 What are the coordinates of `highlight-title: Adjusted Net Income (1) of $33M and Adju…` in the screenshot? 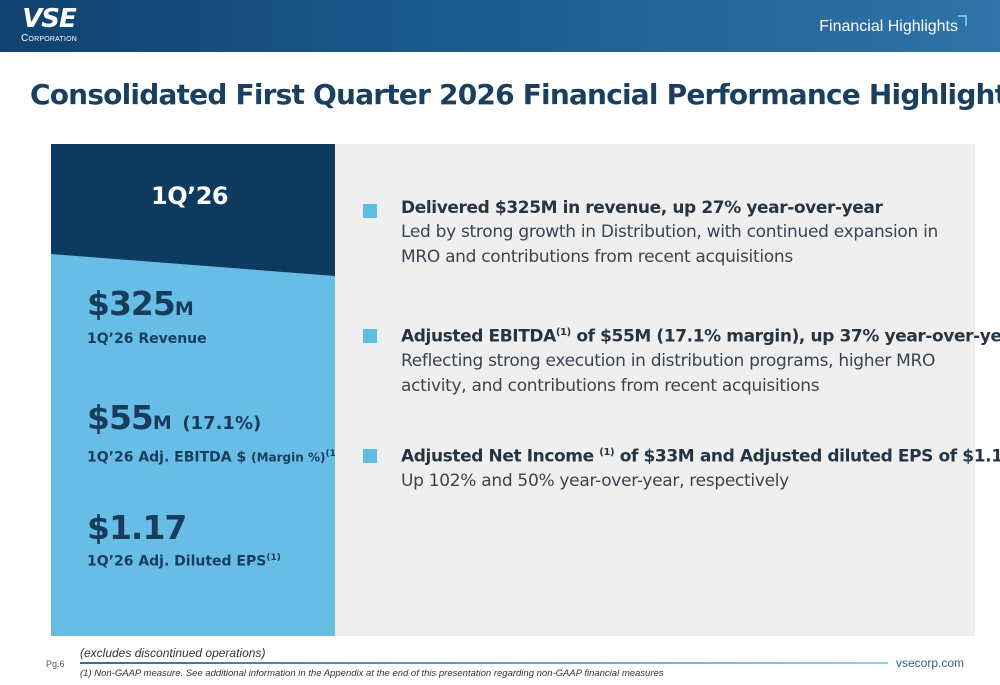 It's located at (700, 455).